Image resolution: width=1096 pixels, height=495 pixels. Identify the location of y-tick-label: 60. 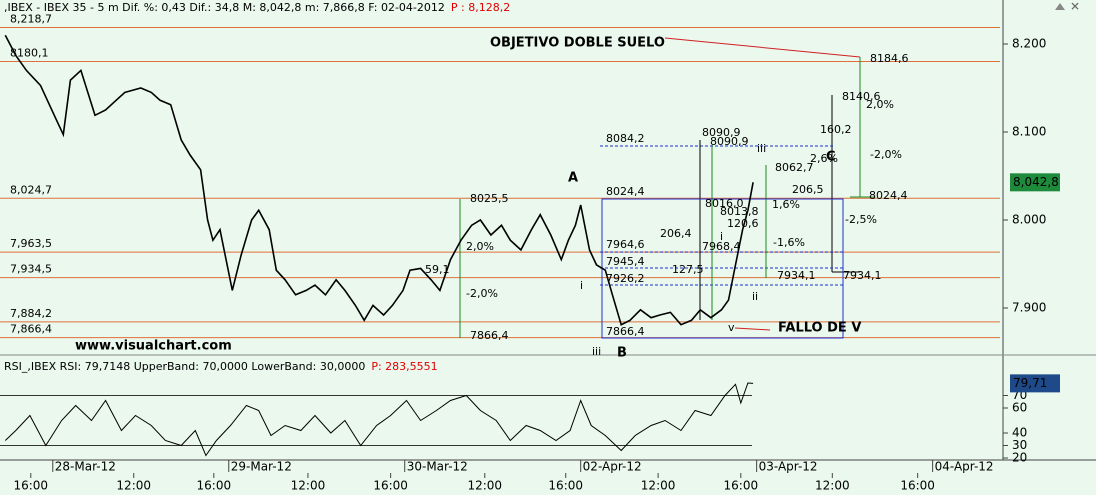
(1019, 408).